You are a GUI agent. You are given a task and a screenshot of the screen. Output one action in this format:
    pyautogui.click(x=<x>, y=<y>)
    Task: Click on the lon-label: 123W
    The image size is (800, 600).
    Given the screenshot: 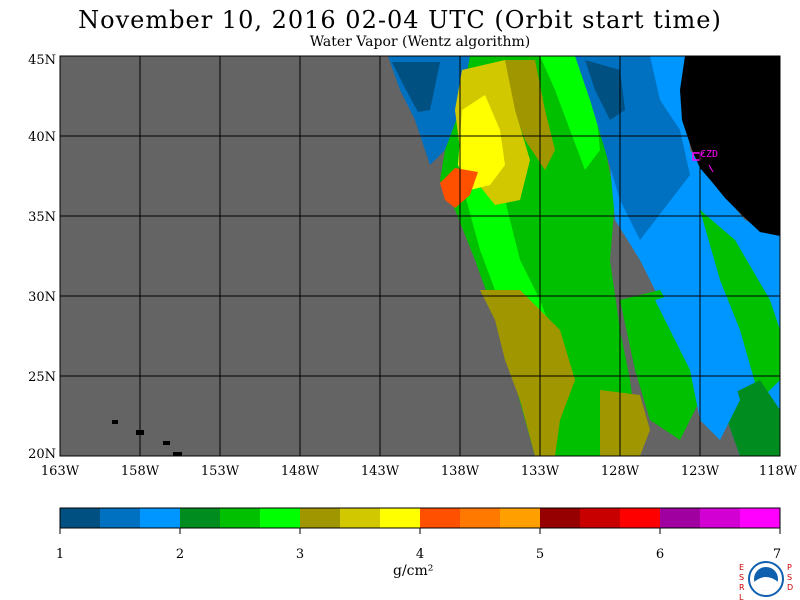 What is the action you would take?
    pyautogui.click(x=700, y=471)
    